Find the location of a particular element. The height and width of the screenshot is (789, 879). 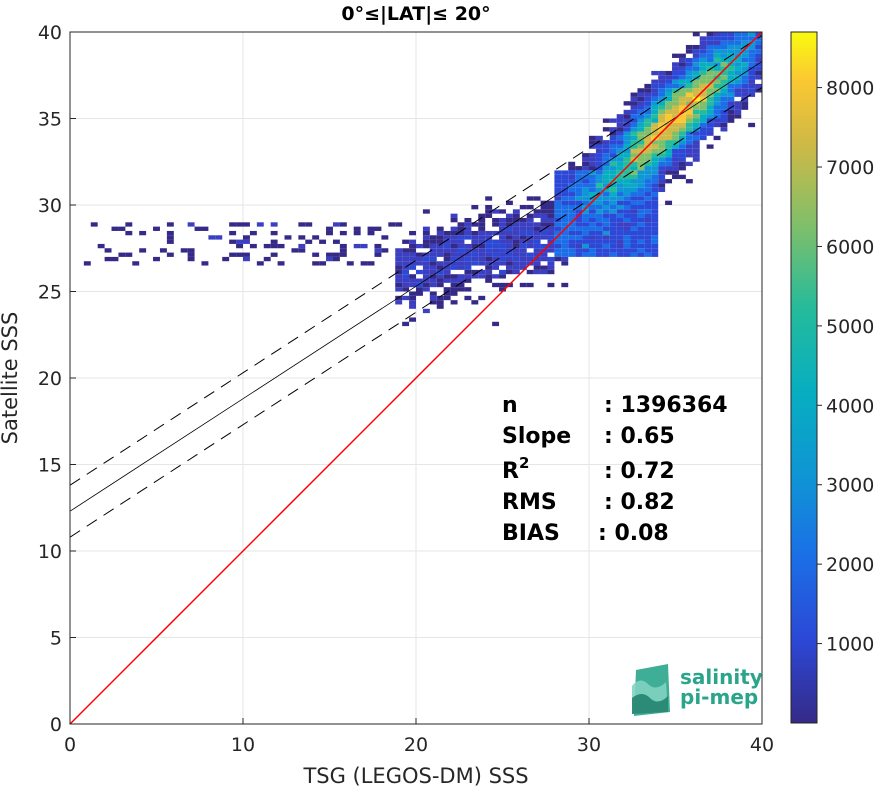

x-axis-ticks: 0 10 20 30 40 is located at coordinates (419, 737).